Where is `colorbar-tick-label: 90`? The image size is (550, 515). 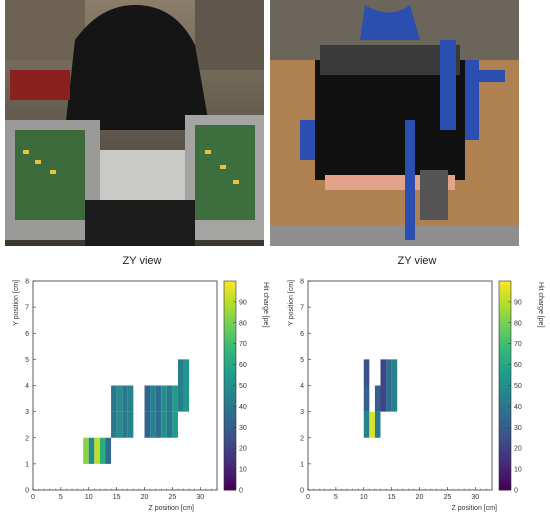
colorbar-tick-label: 90 is located at coordinates (243, 302).